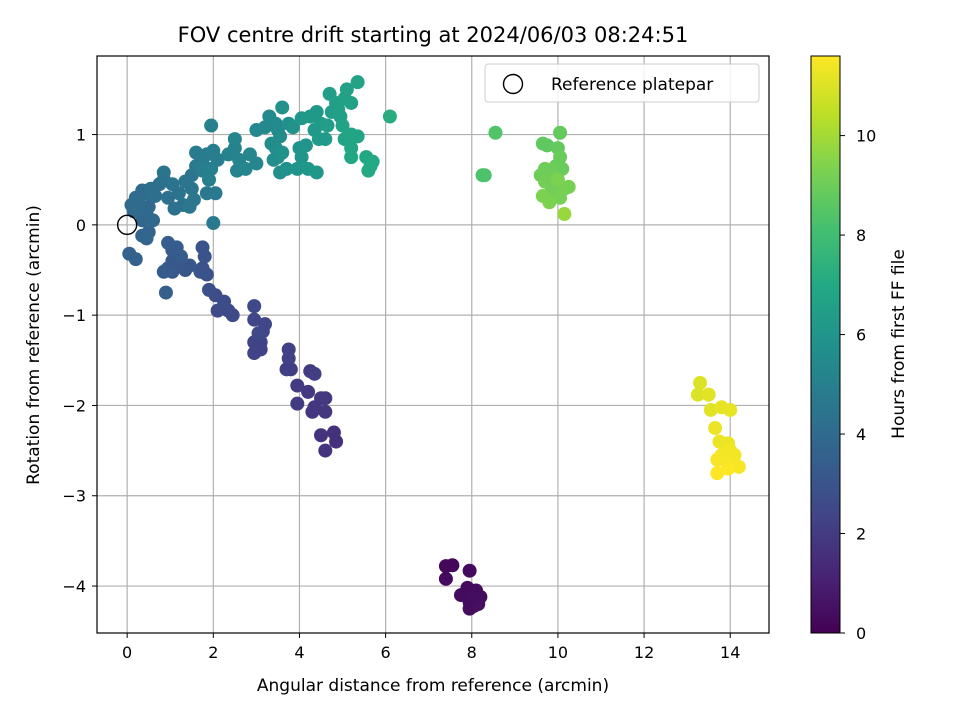 The height and width of the screenshot is (720, 960). I want to click on y-tick-label: 1, so click(81, 135).